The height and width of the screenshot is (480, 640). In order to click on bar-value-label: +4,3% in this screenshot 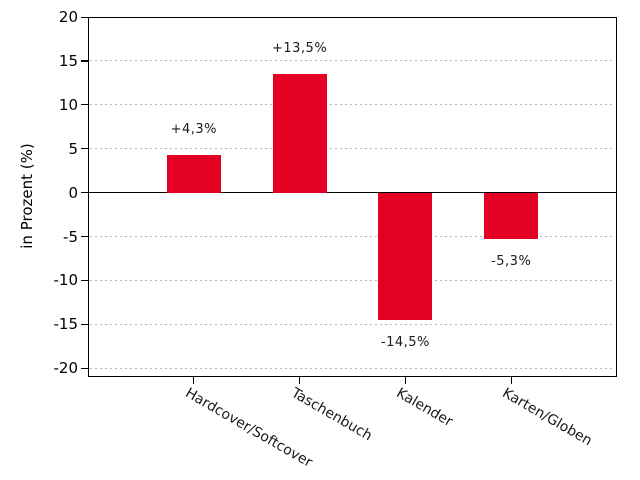, I will do `click(193, 129)`.